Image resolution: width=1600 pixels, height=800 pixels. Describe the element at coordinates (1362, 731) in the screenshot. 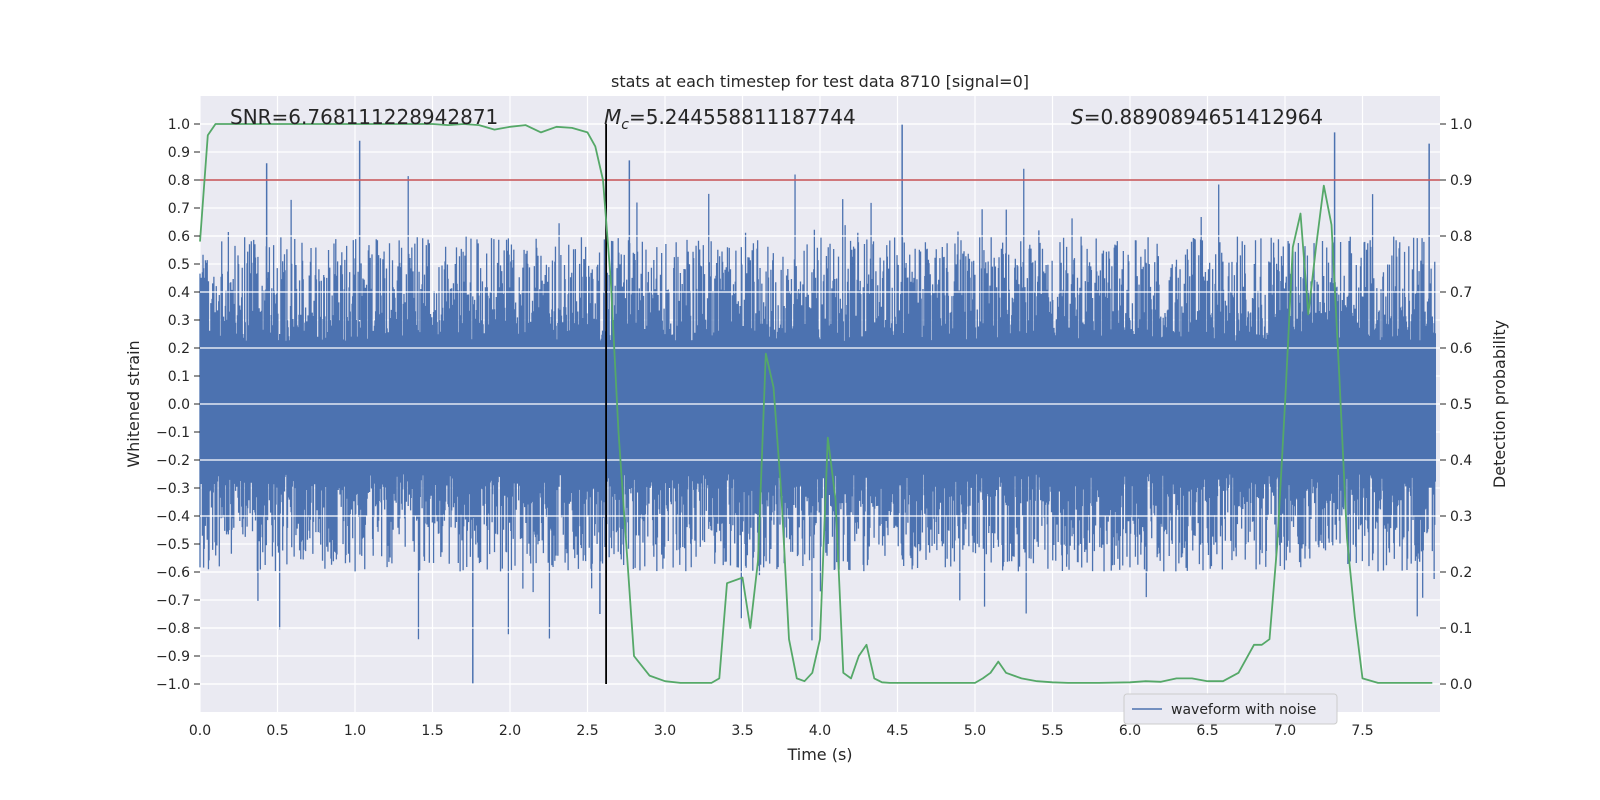

I see `x-tick-label: 7.5` at that location.